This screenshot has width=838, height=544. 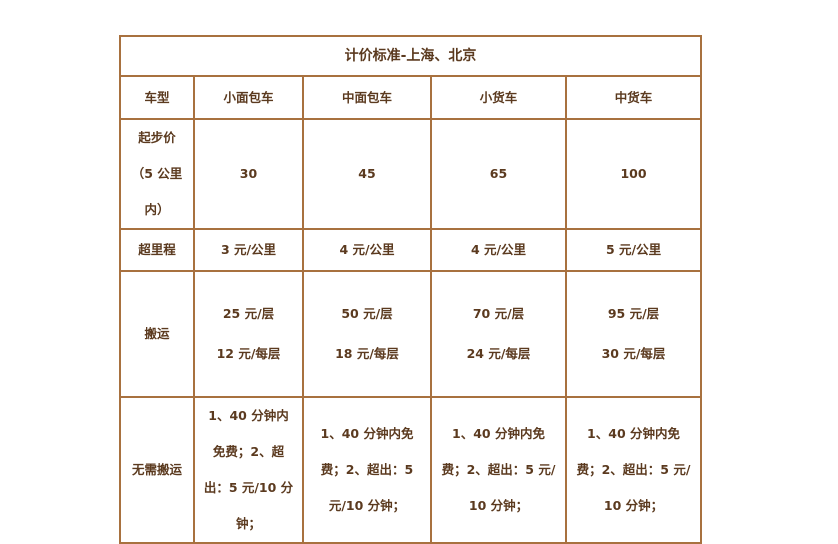 I want to click on cell-line: 24 元/每层, so click(x=498, y=353).